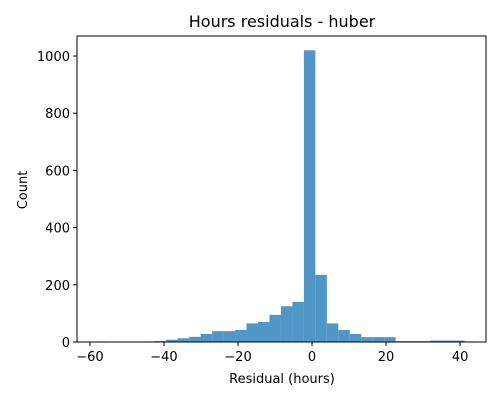  What do you see at coordinates (272, 353) in the screenshot?
I see `x-axis-ticks: −60 −40 −20 0 20 40` at bounding box center [272, 353].